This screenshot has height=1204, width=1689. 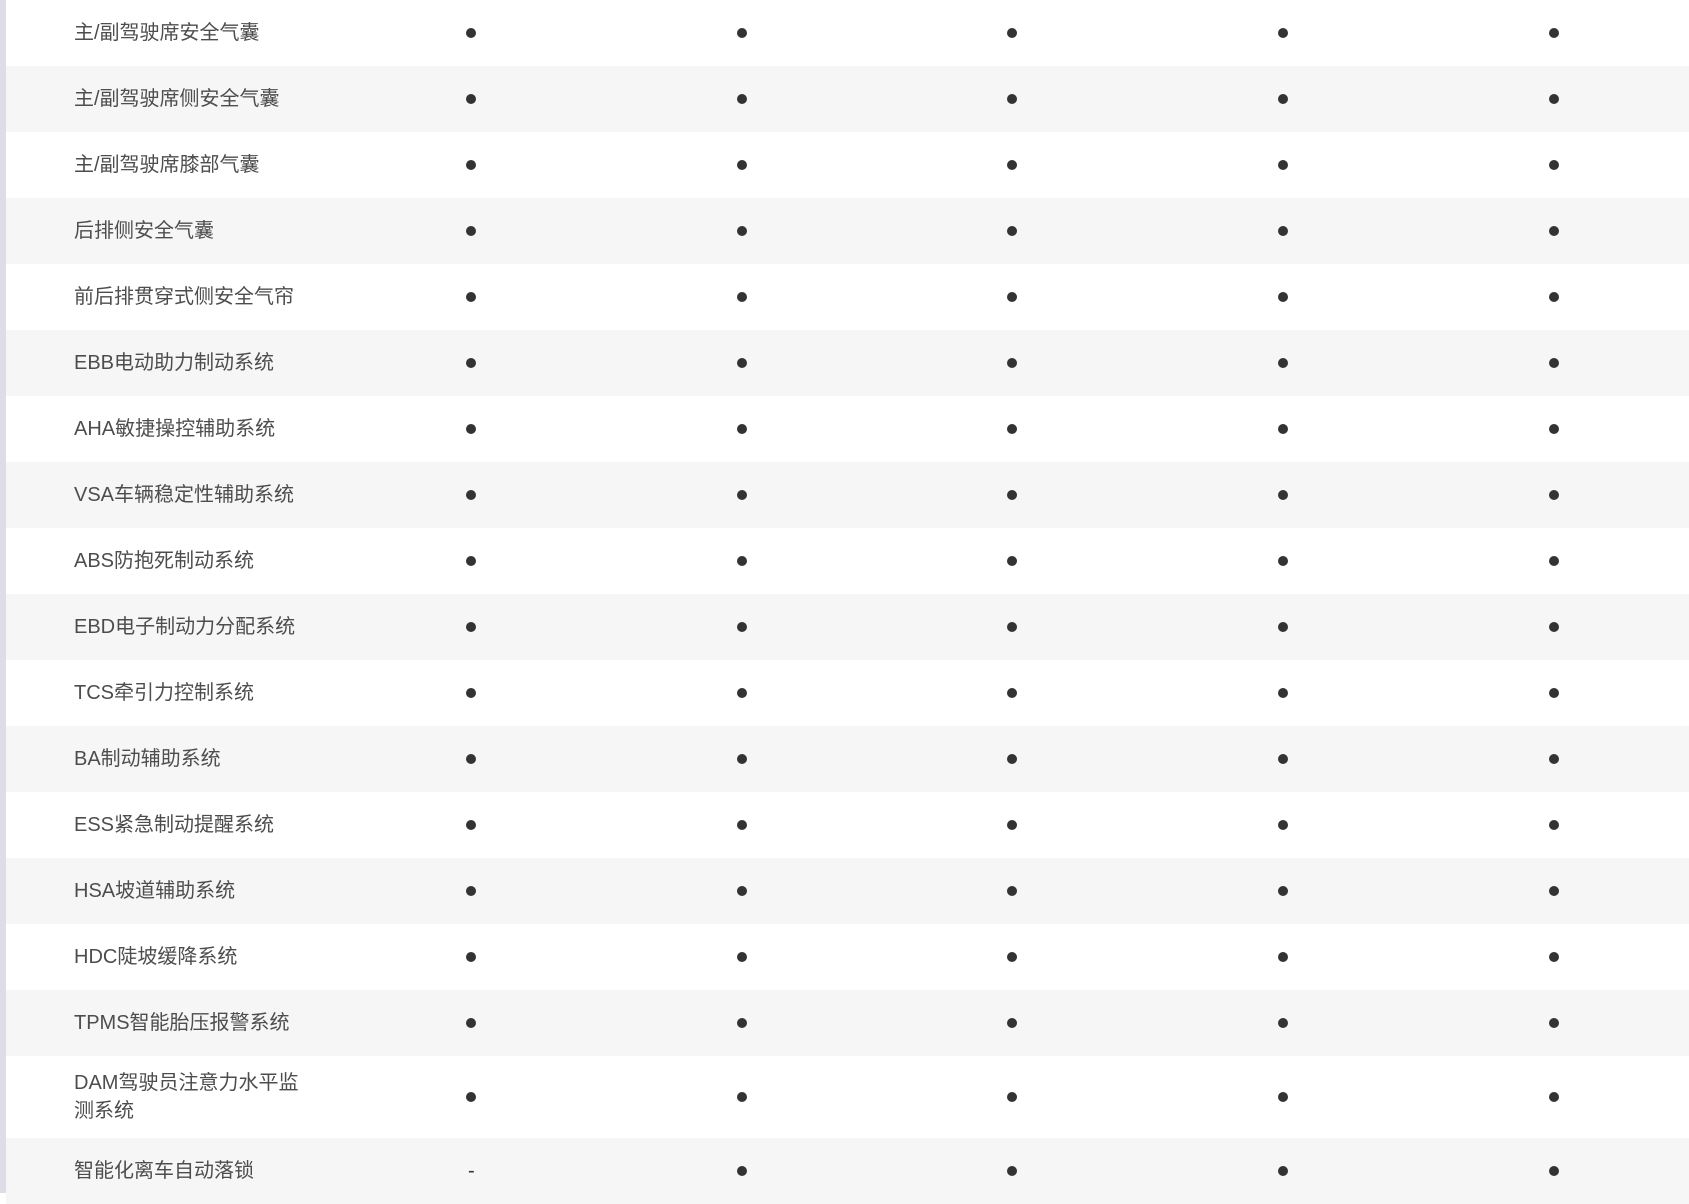 I want to click on feature-label: HSA坡道辅助系统, so click(x=155, y=891).